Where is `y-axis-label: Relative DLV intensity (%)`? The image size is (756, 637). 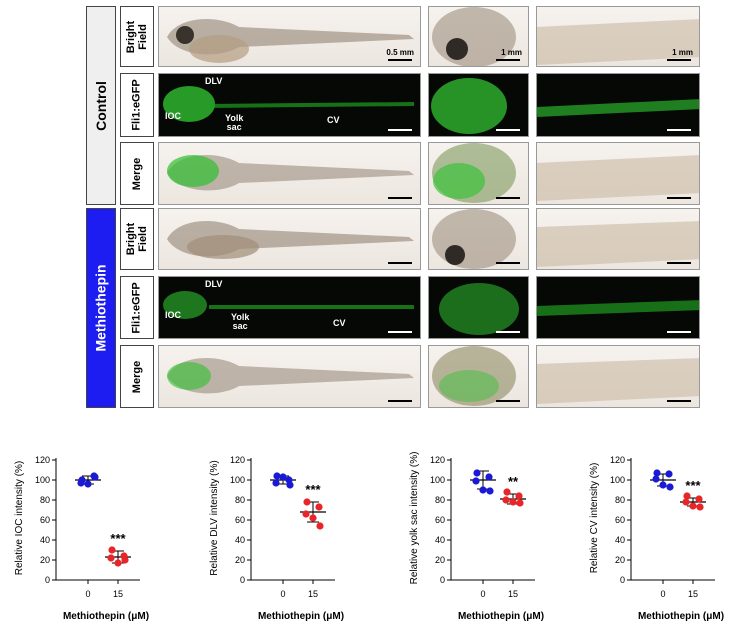
y-axis-label: Relative DLV intensity (%) is located at coordinates (214, 517).